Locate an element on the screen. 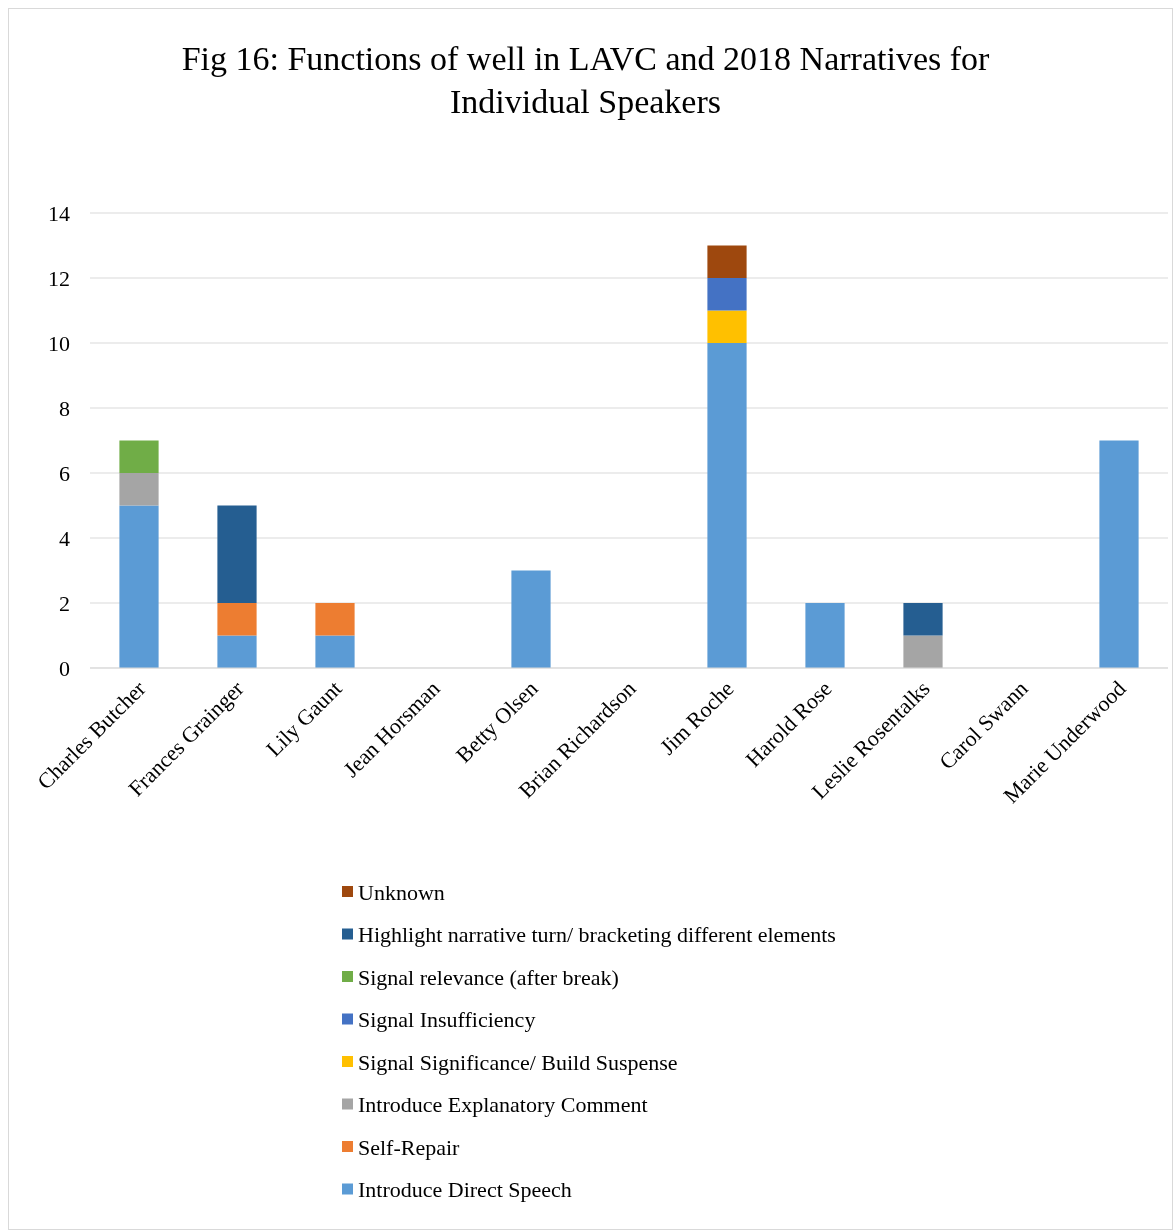 This screenshot has width=1173, height=1230. y-tick-label: 14 is located at coordinates (59, 213).